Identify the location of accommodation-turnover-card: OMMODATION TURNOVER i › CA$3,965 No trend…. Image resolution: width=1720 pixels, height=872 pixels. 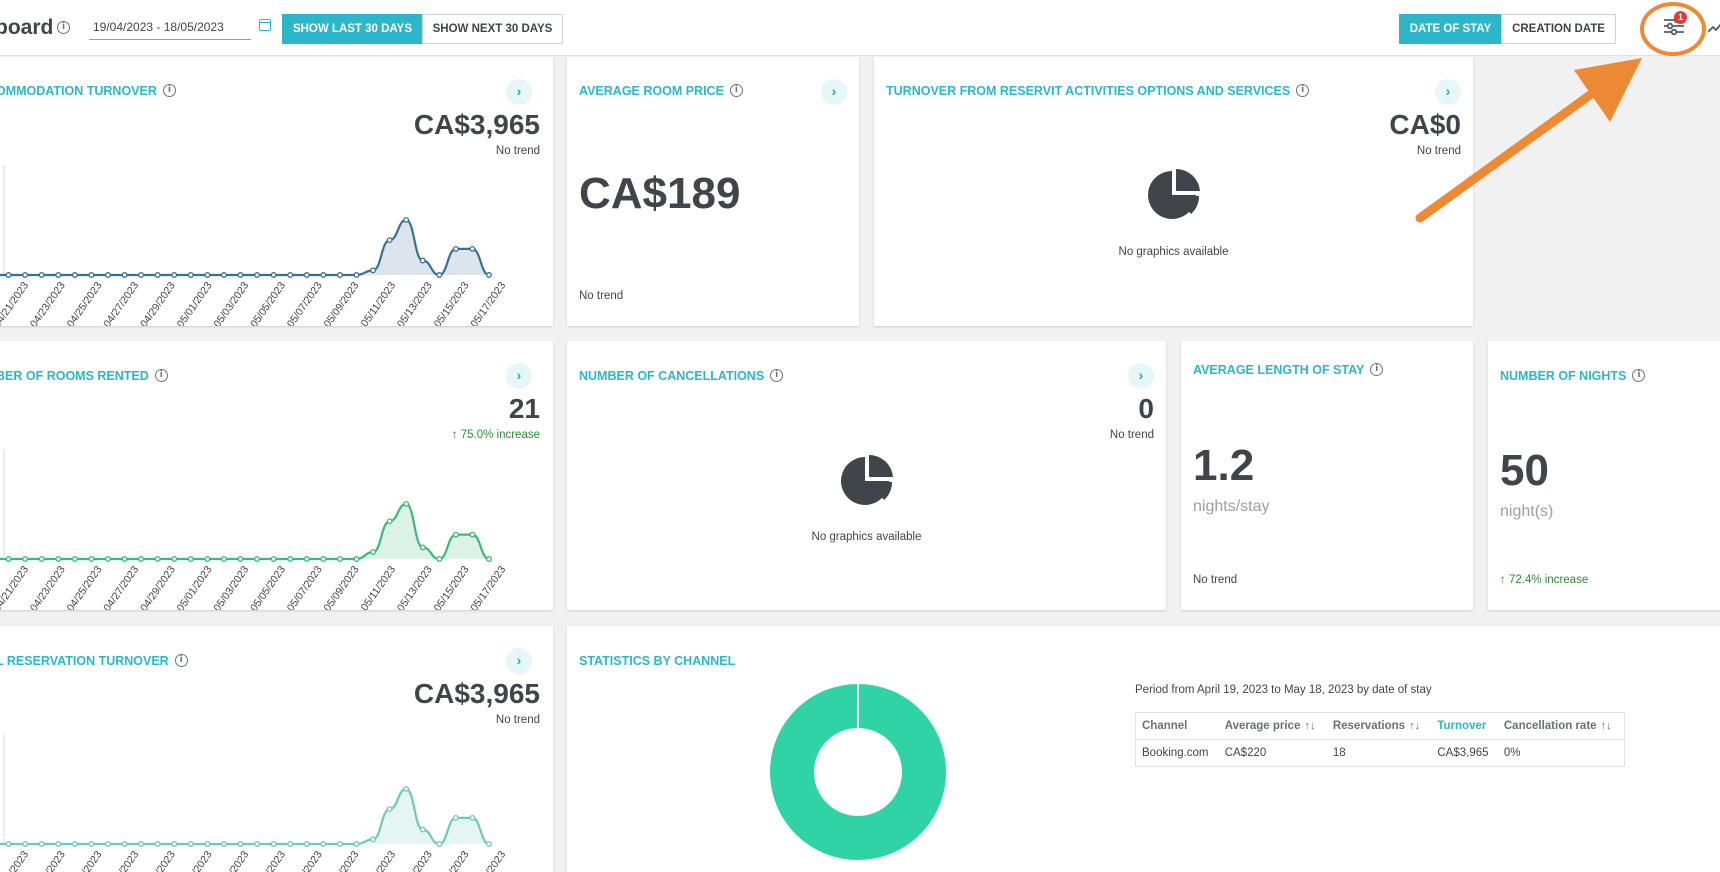
(276, 191).